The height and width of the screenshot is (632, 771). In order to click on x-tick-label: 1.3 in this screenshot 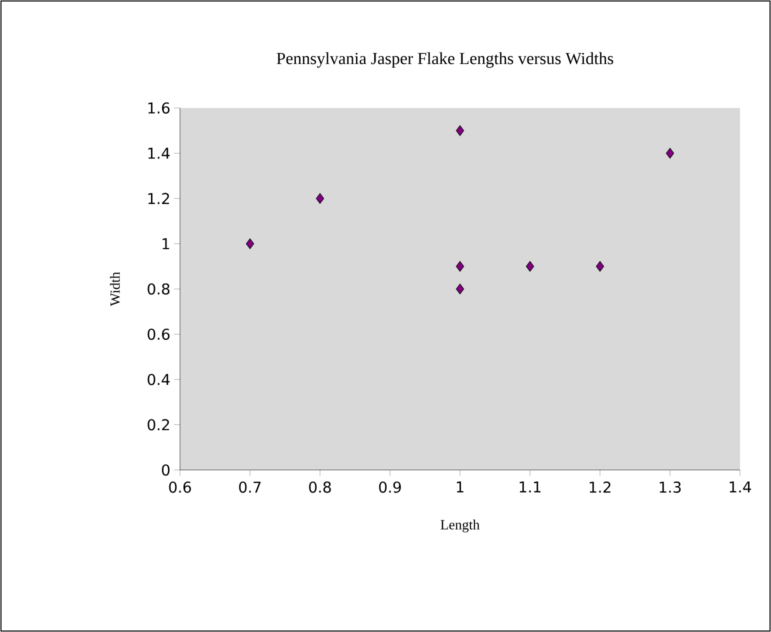, I will do `click(670, 487)`.